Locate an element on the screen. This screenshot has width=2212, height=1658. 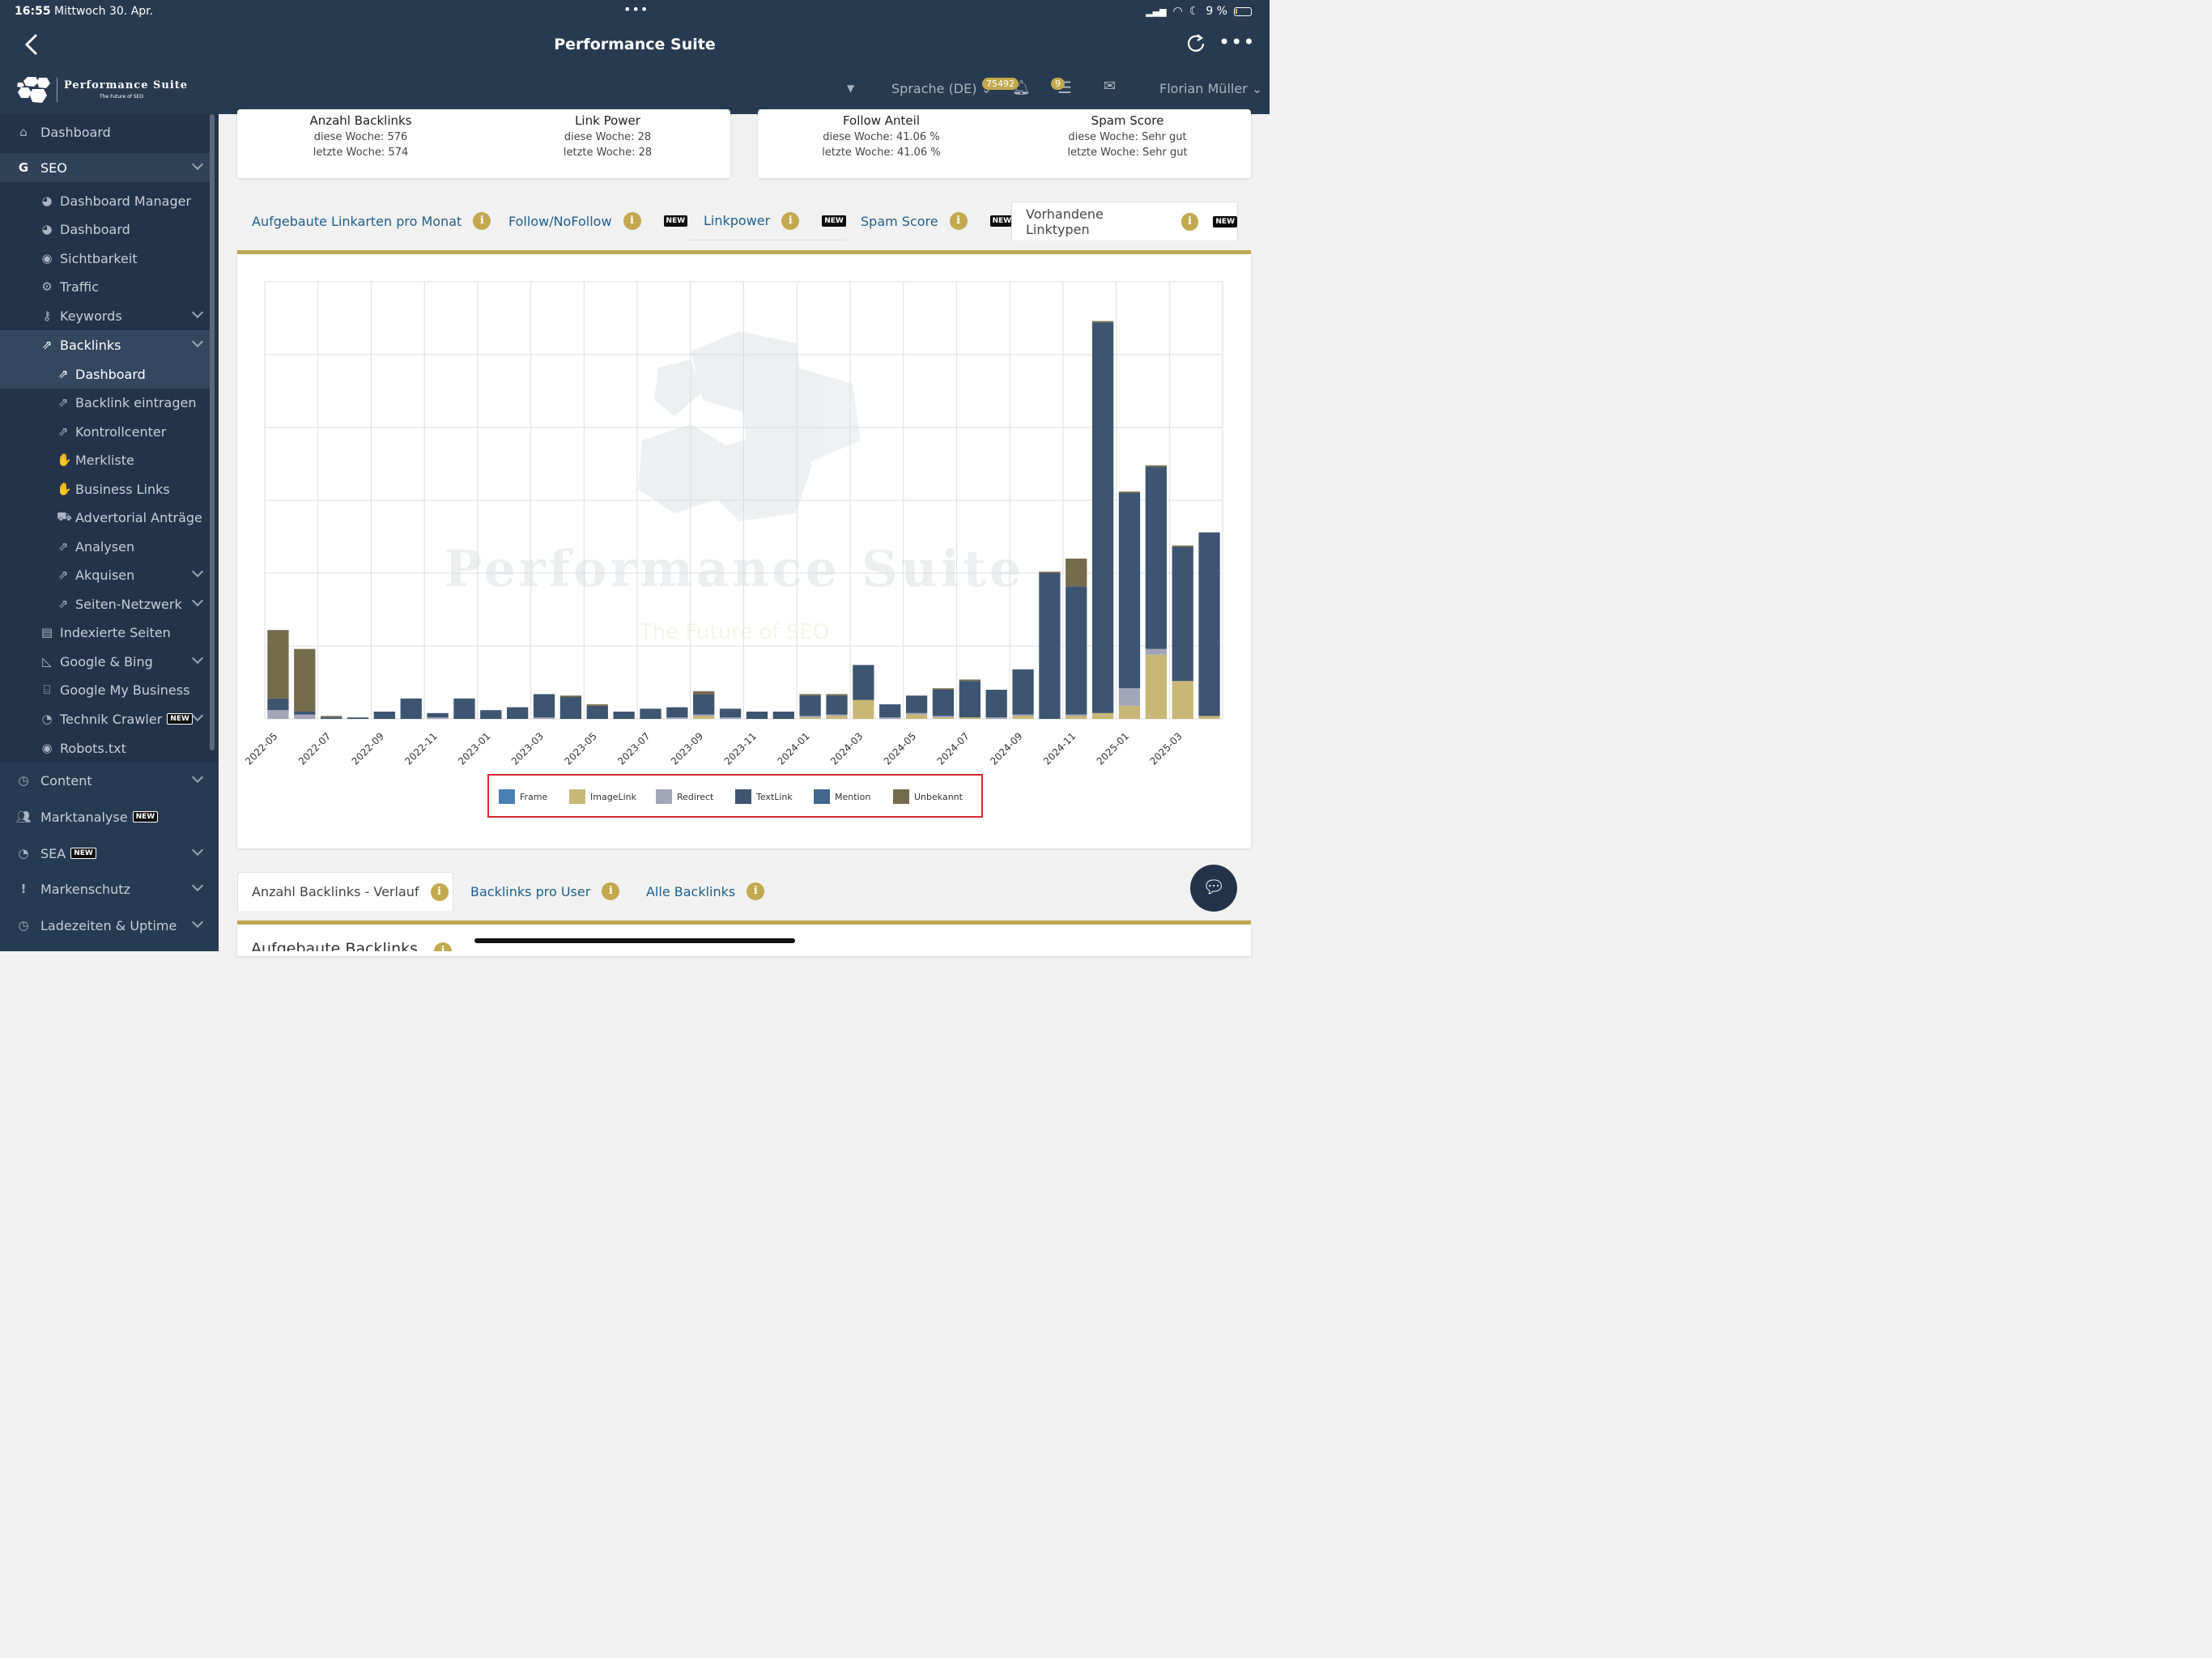
sidebar-item-merkliste: ✋ Merkliste is located at coordinates (105, 459).